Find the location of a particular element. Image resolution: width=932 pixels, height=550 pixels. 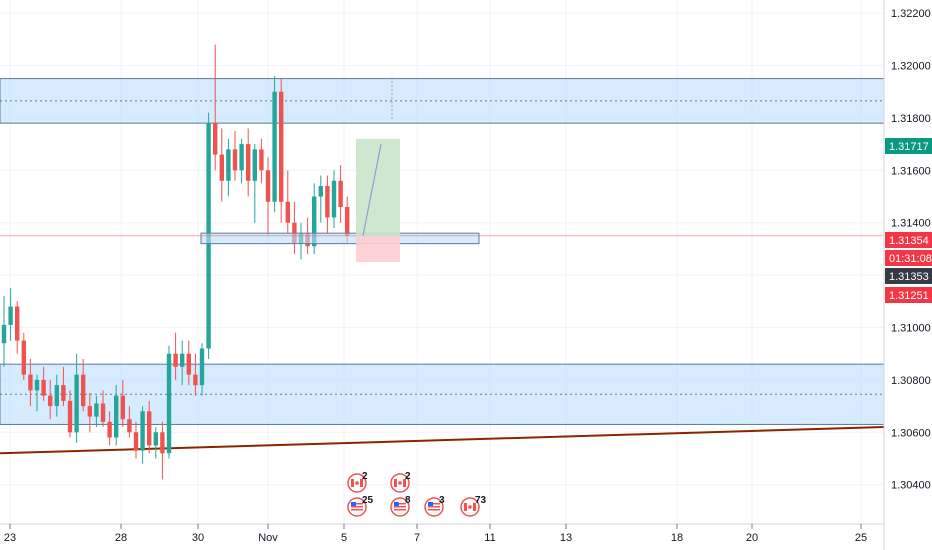

price-badge-label: 1.31717 is located at coordinates (909, 147).